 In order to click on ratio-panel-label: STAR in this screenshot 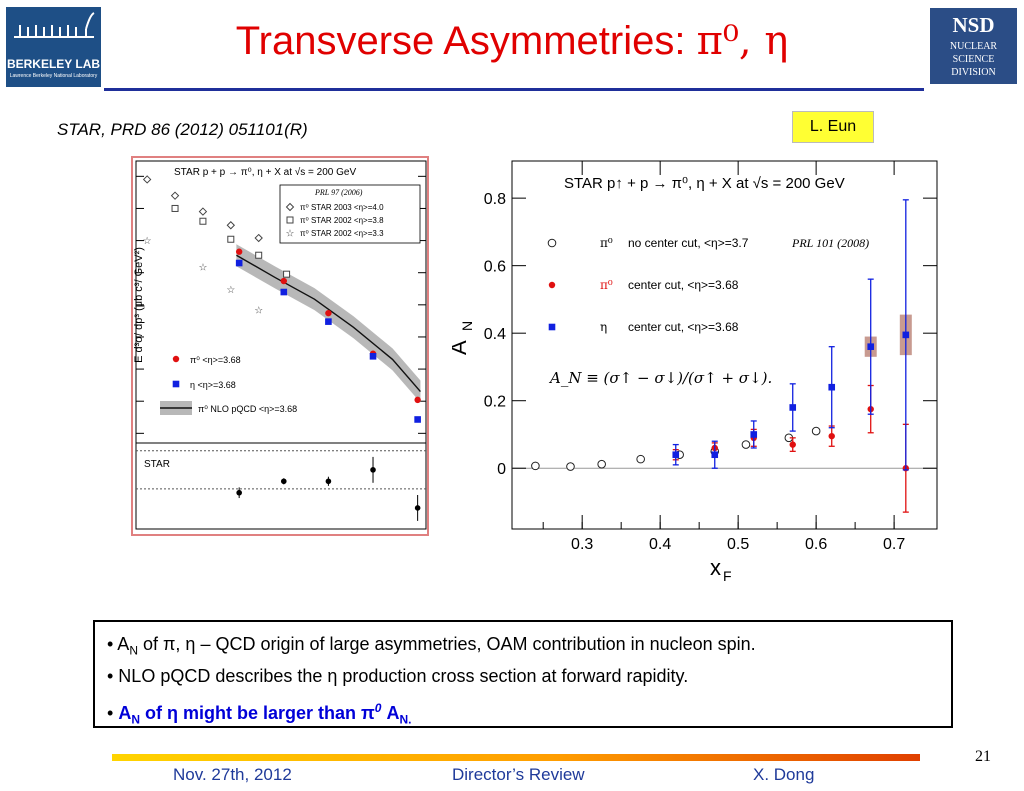, I will do `click(157, 464)`.